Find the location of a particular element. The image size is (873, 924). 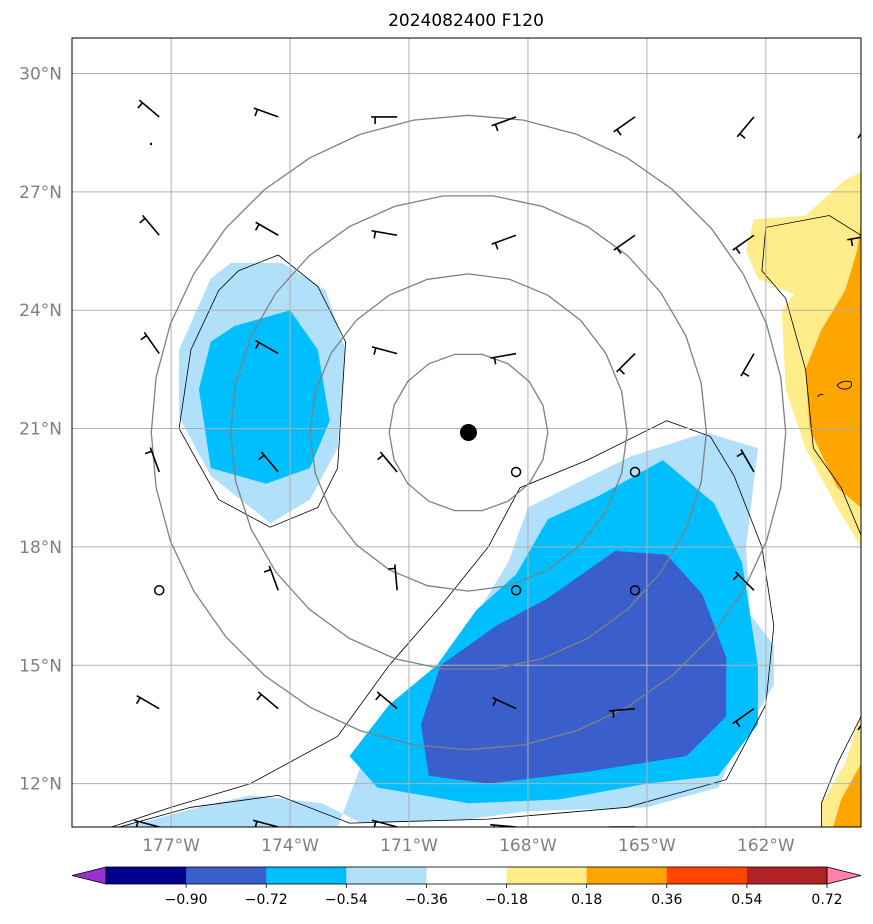

colorbar-extend-low is located at coordinates (89, 875).